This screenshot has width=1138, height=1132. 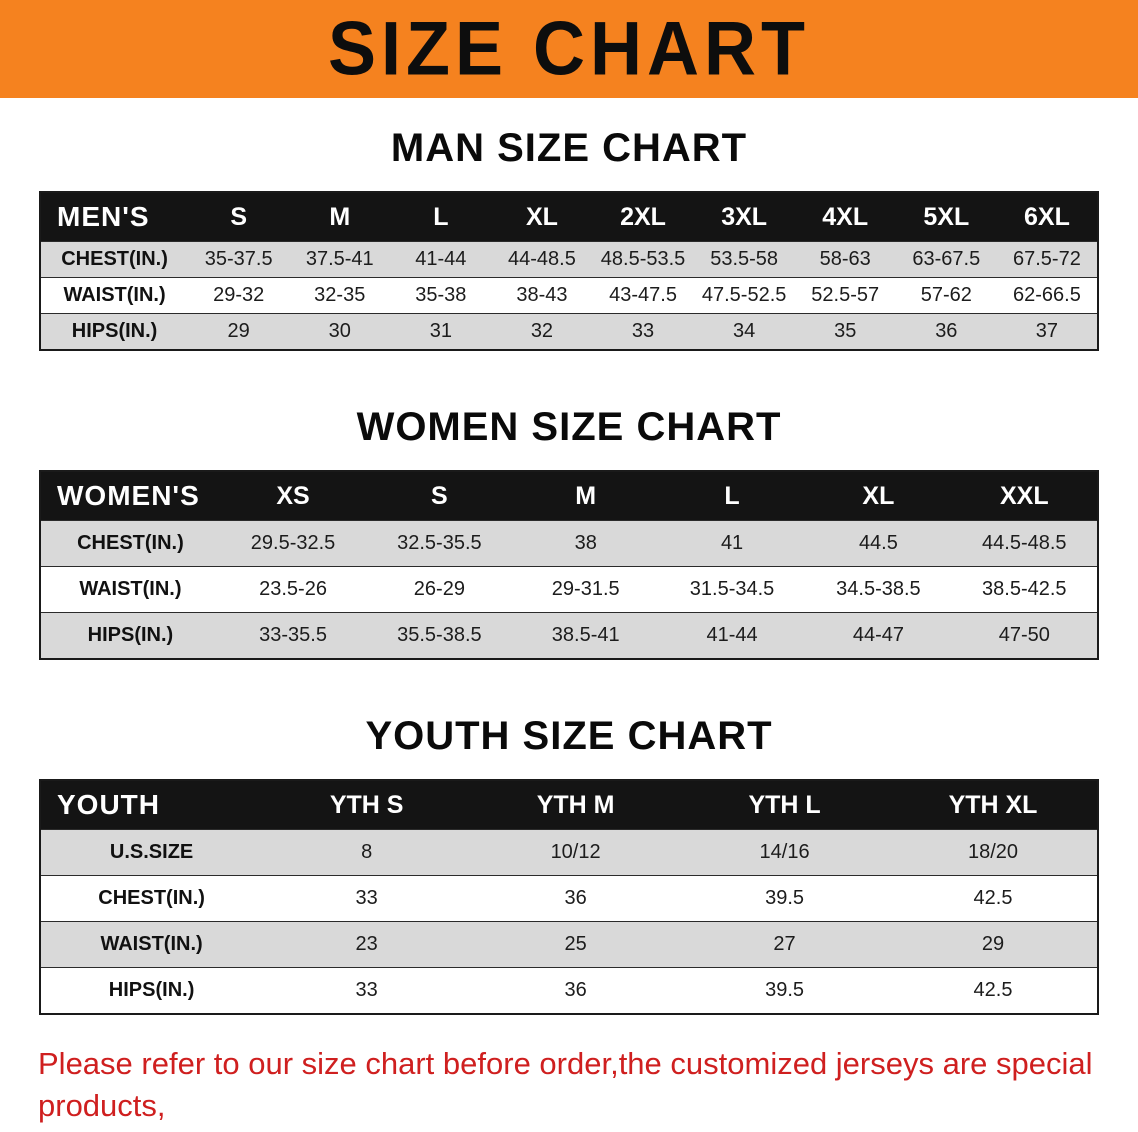 I want to click on value-cell: 67.5-72, so click(x=1047, y=259).